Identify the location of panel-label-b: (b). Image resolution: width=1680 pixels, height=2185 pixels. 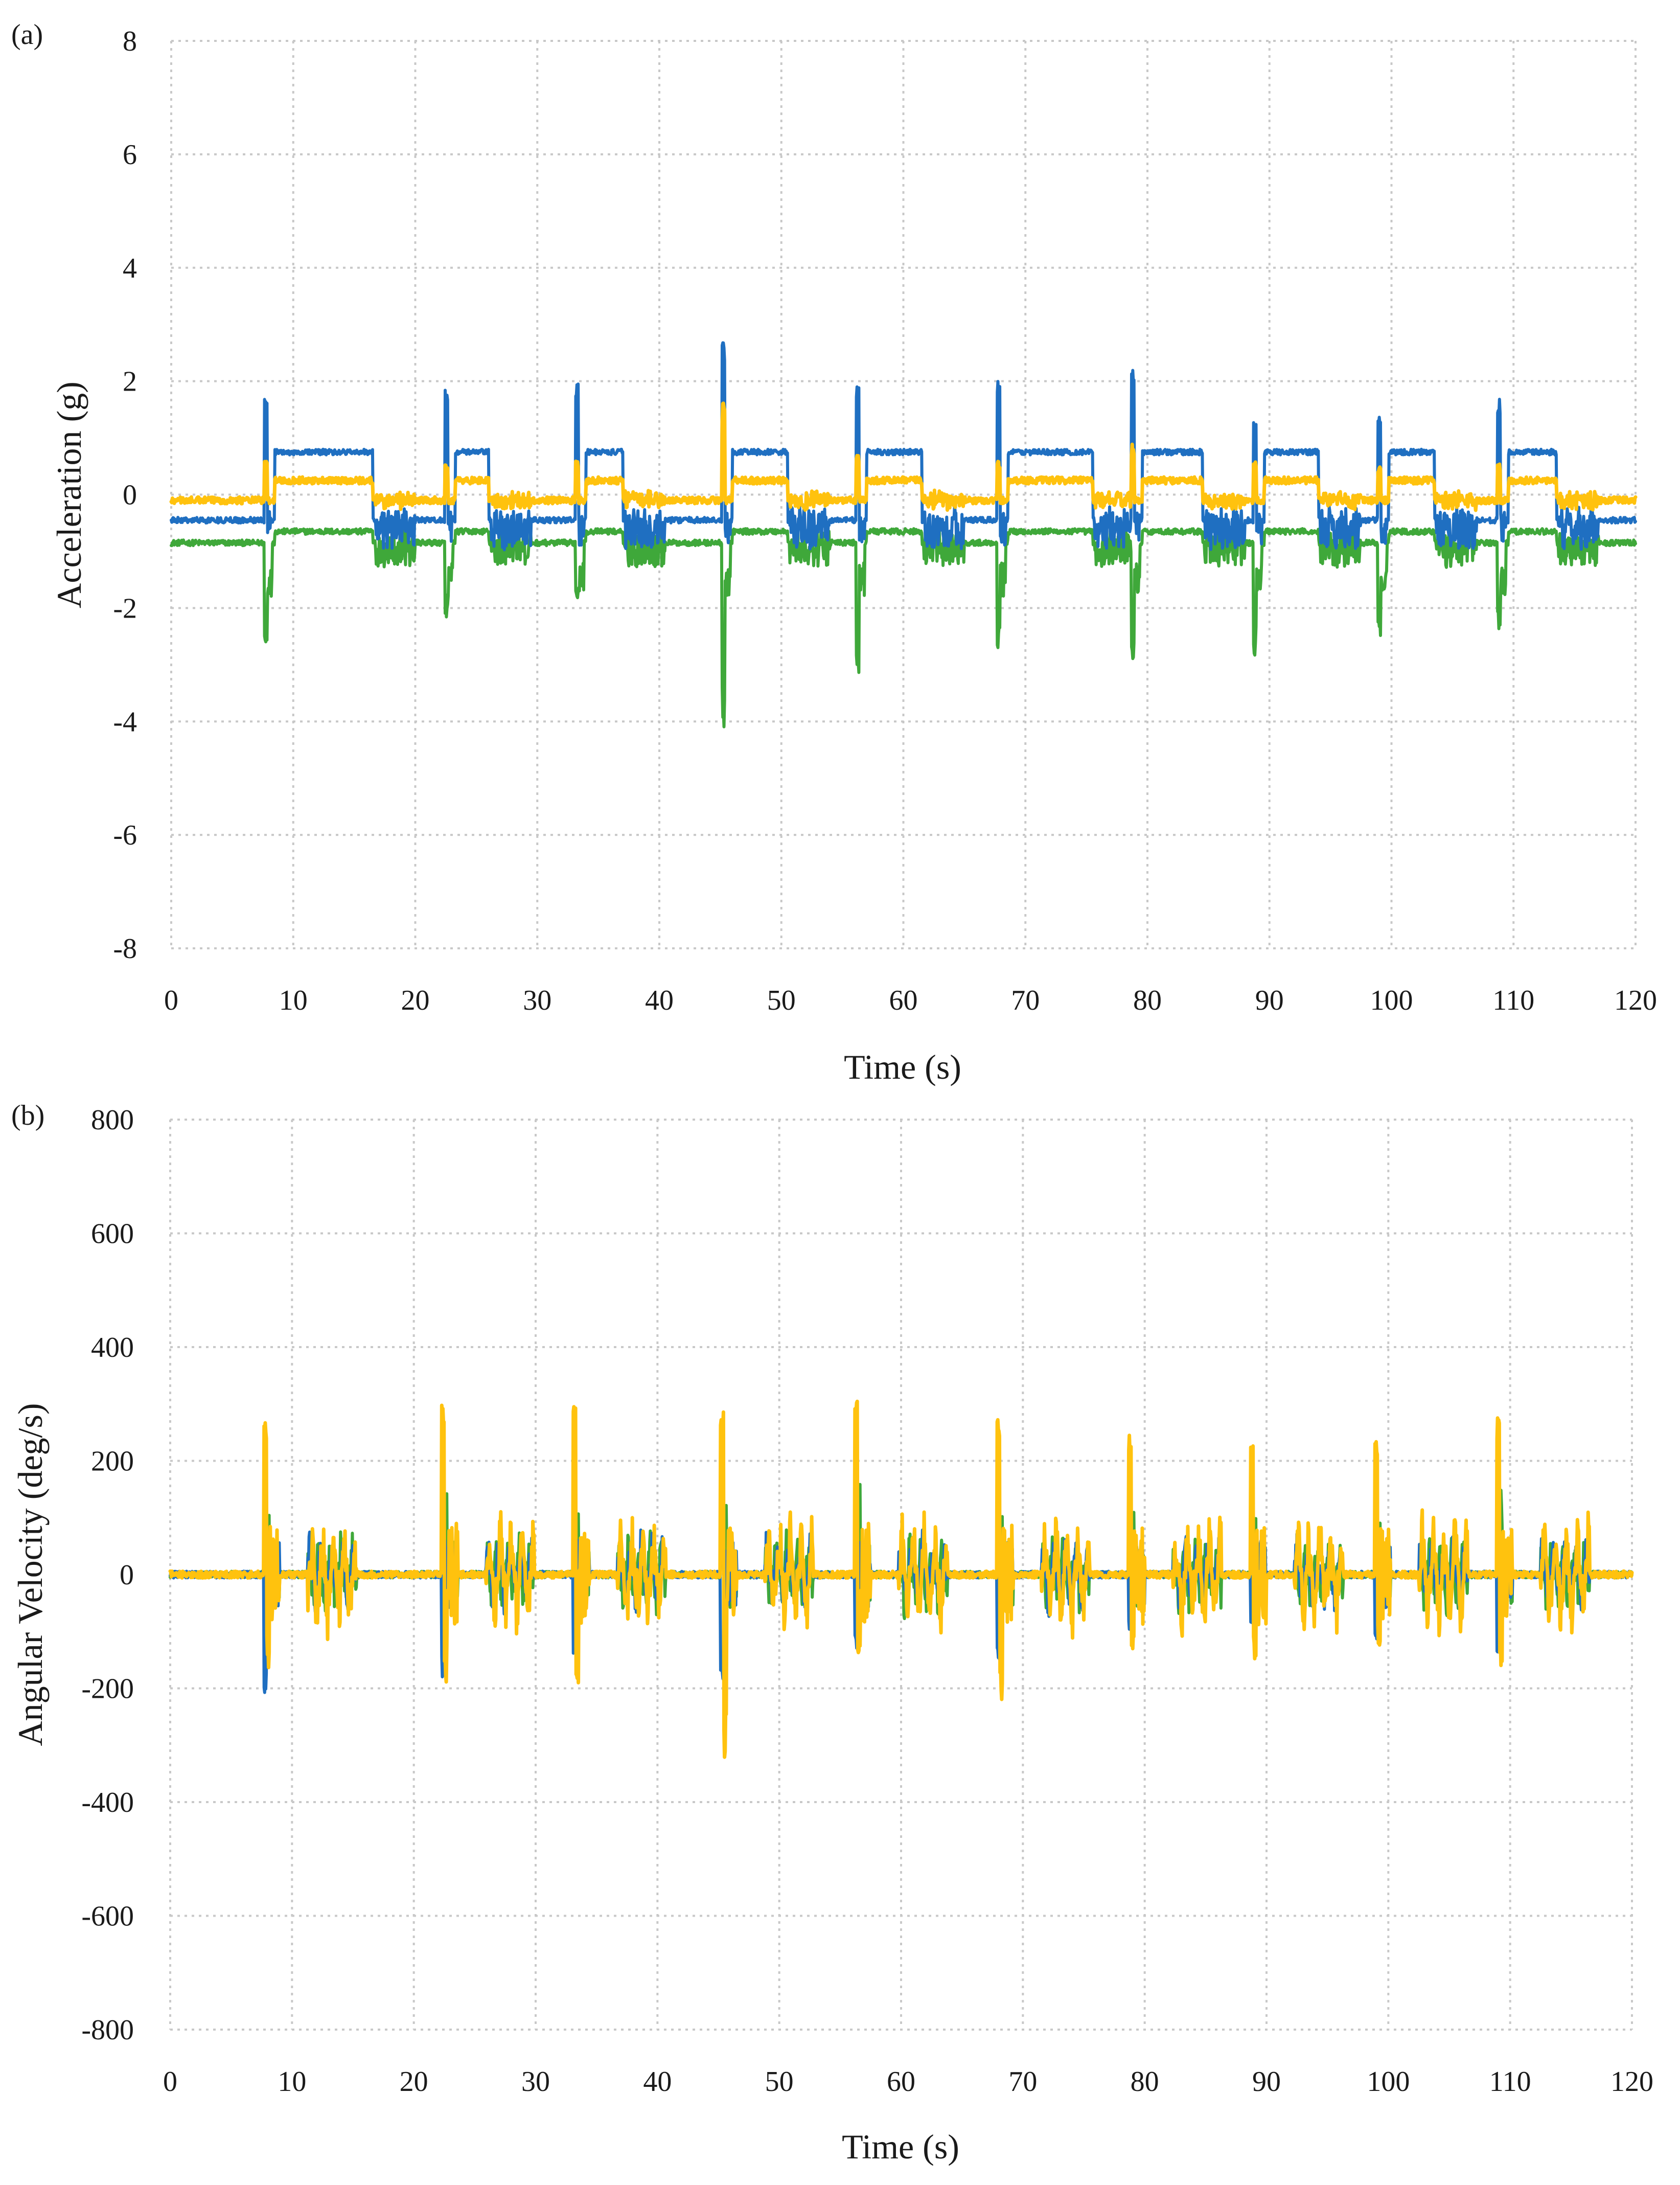
(27, 1116).